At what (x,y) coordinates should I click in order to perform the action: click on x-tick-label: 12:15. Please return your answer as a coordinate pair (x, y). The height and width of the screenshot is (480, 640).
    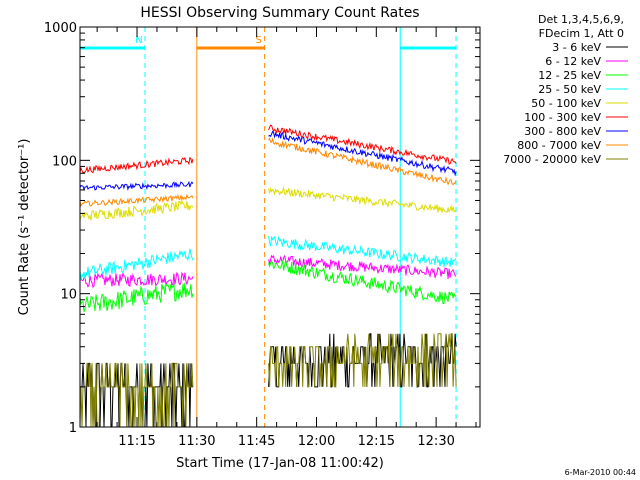
    Looking at the image, I should click on (376, 441).